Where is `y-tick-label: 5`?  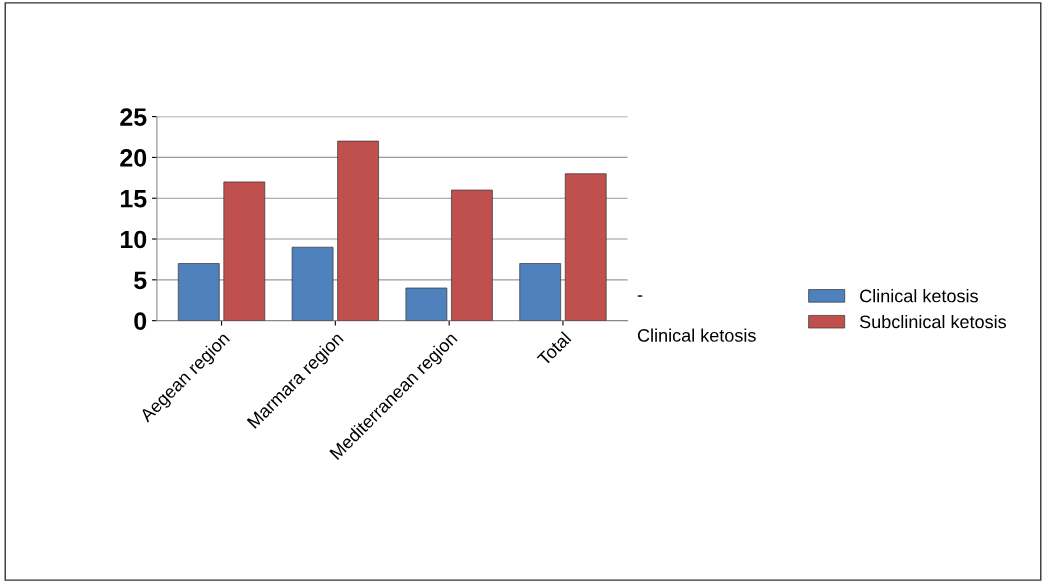
y-tick-label: 5 is located at coordinates (140, 280).